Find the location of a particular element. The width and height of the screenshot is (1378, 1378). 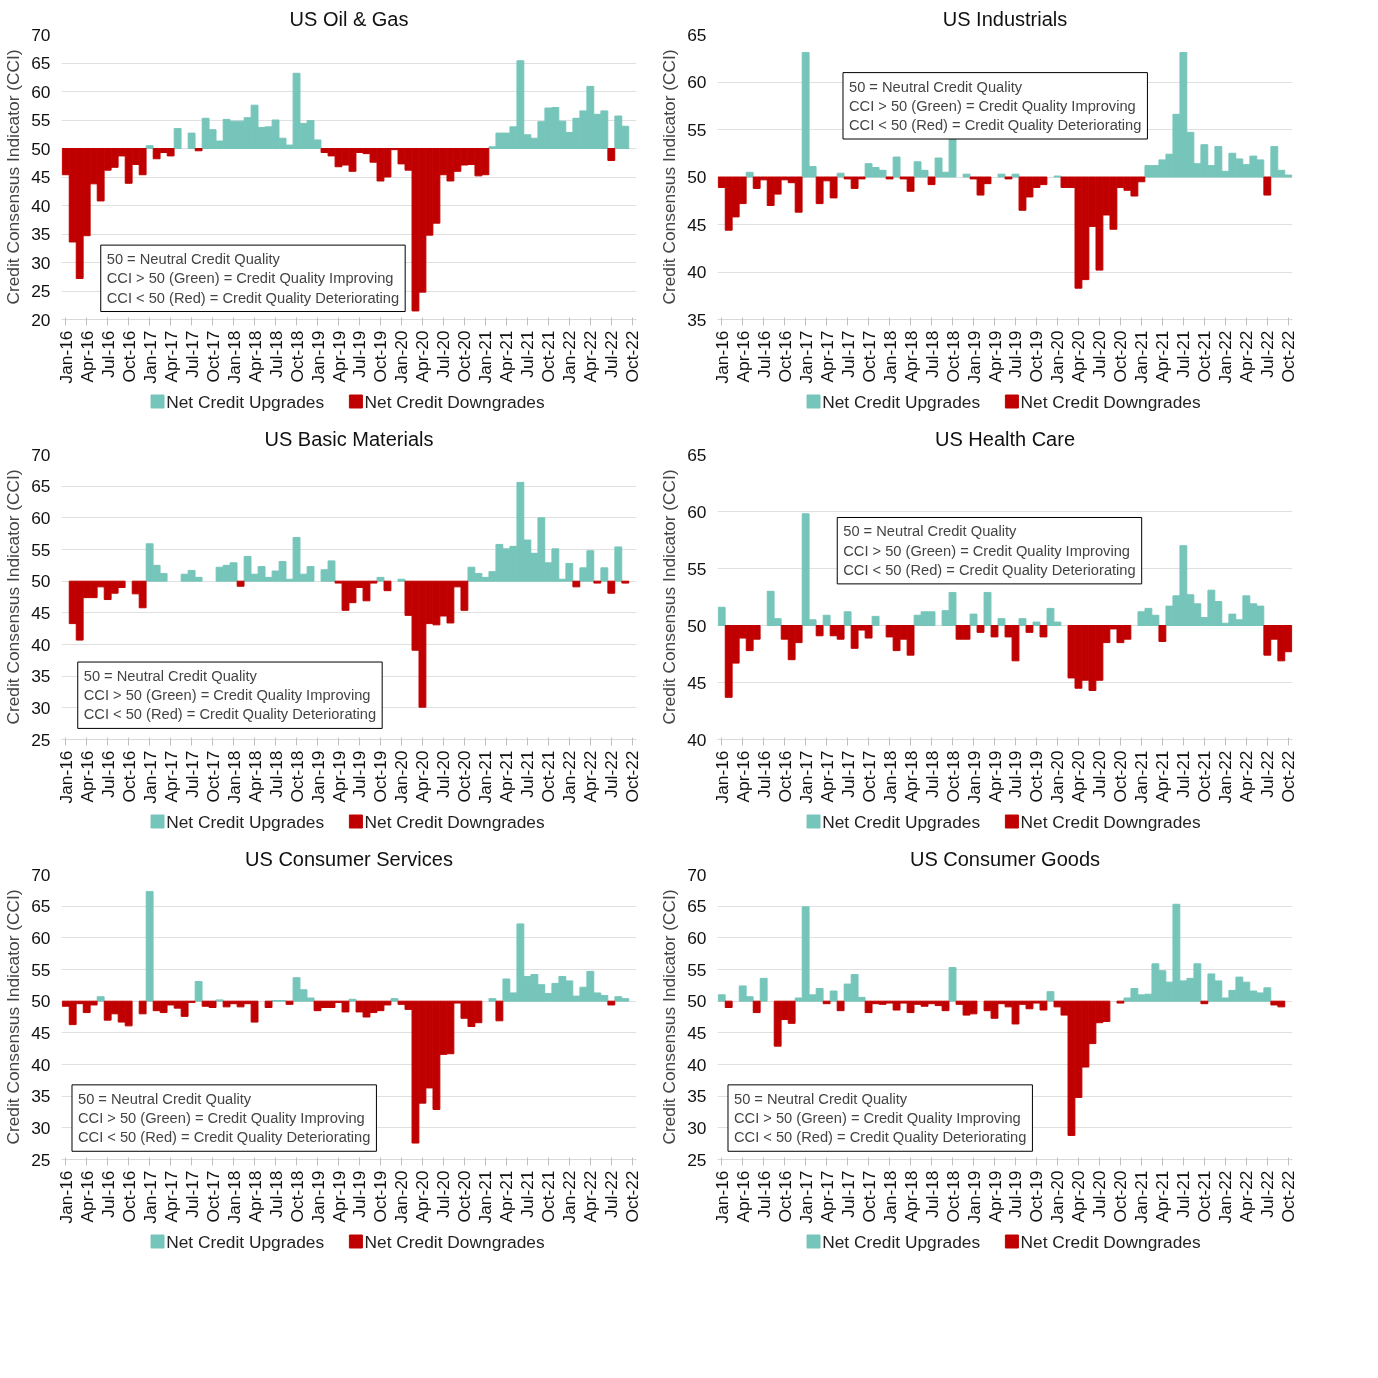

x-tick-label: Jan-19 is located at coordinates (317, 1197).